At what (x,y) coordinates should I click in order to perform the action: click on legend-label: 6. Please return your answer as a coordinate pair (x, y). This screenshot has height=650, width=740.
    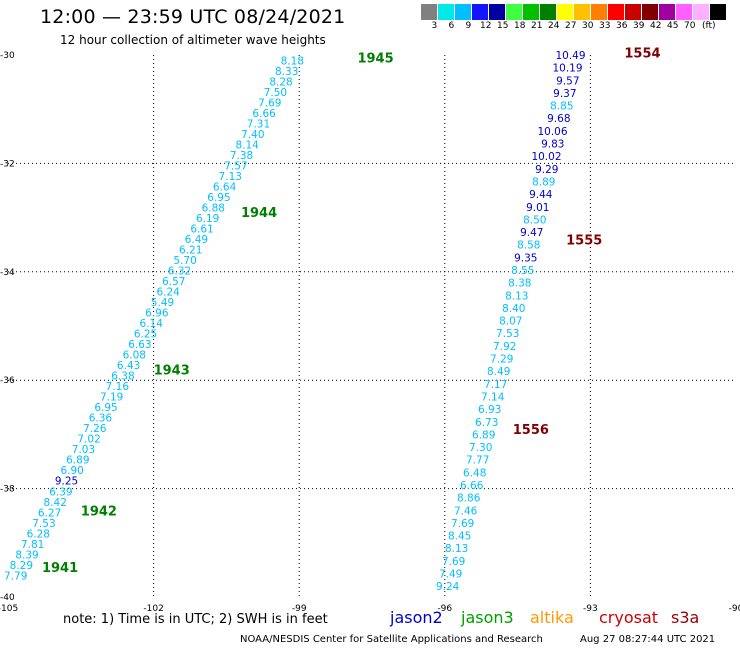
    Looking at the image, I should click on (451, 26).